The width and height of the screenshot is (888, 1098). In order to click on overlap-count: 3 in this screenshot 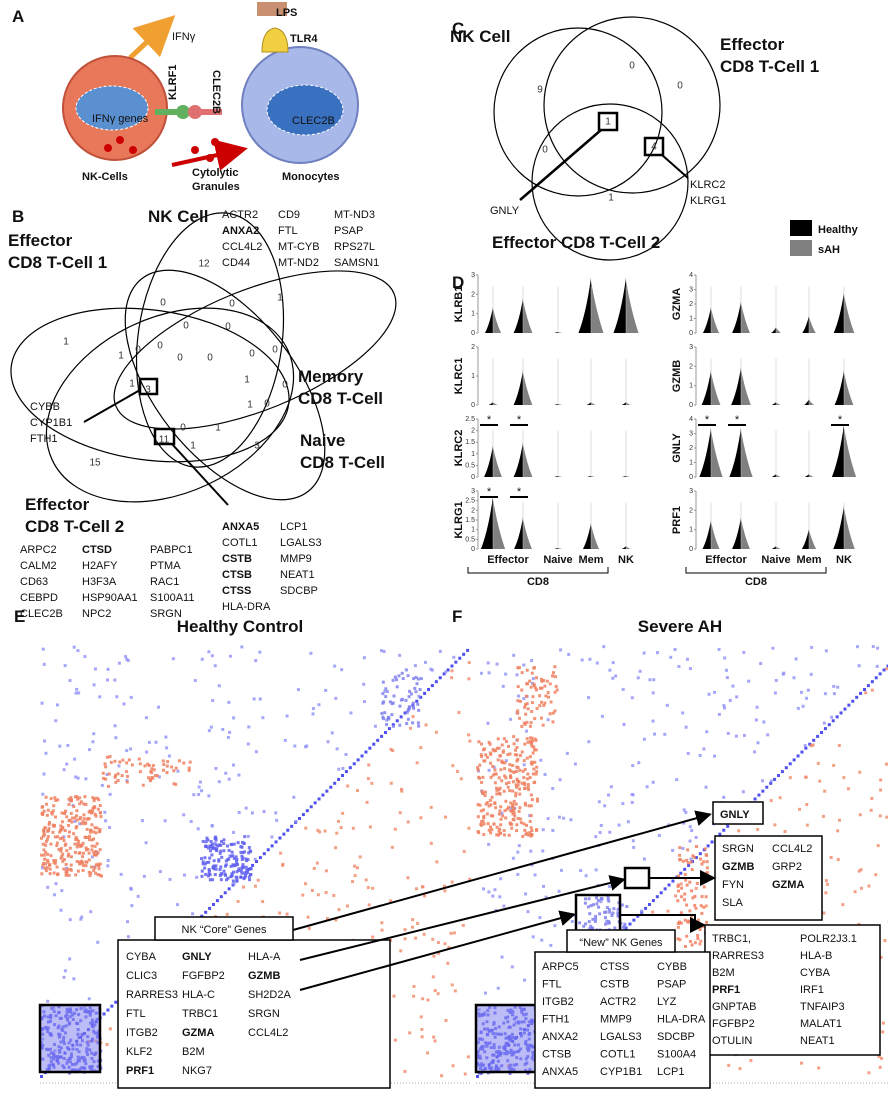, I will do `click(257, 446)`.